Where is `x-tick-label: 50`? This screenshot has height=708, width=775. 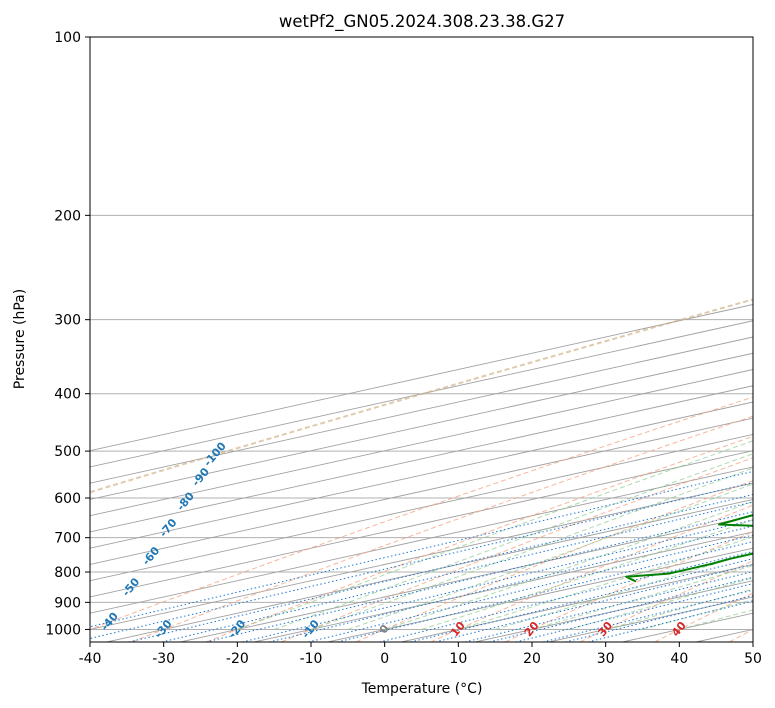
x-tick-label: 50 is located at coordinates (753, 659).